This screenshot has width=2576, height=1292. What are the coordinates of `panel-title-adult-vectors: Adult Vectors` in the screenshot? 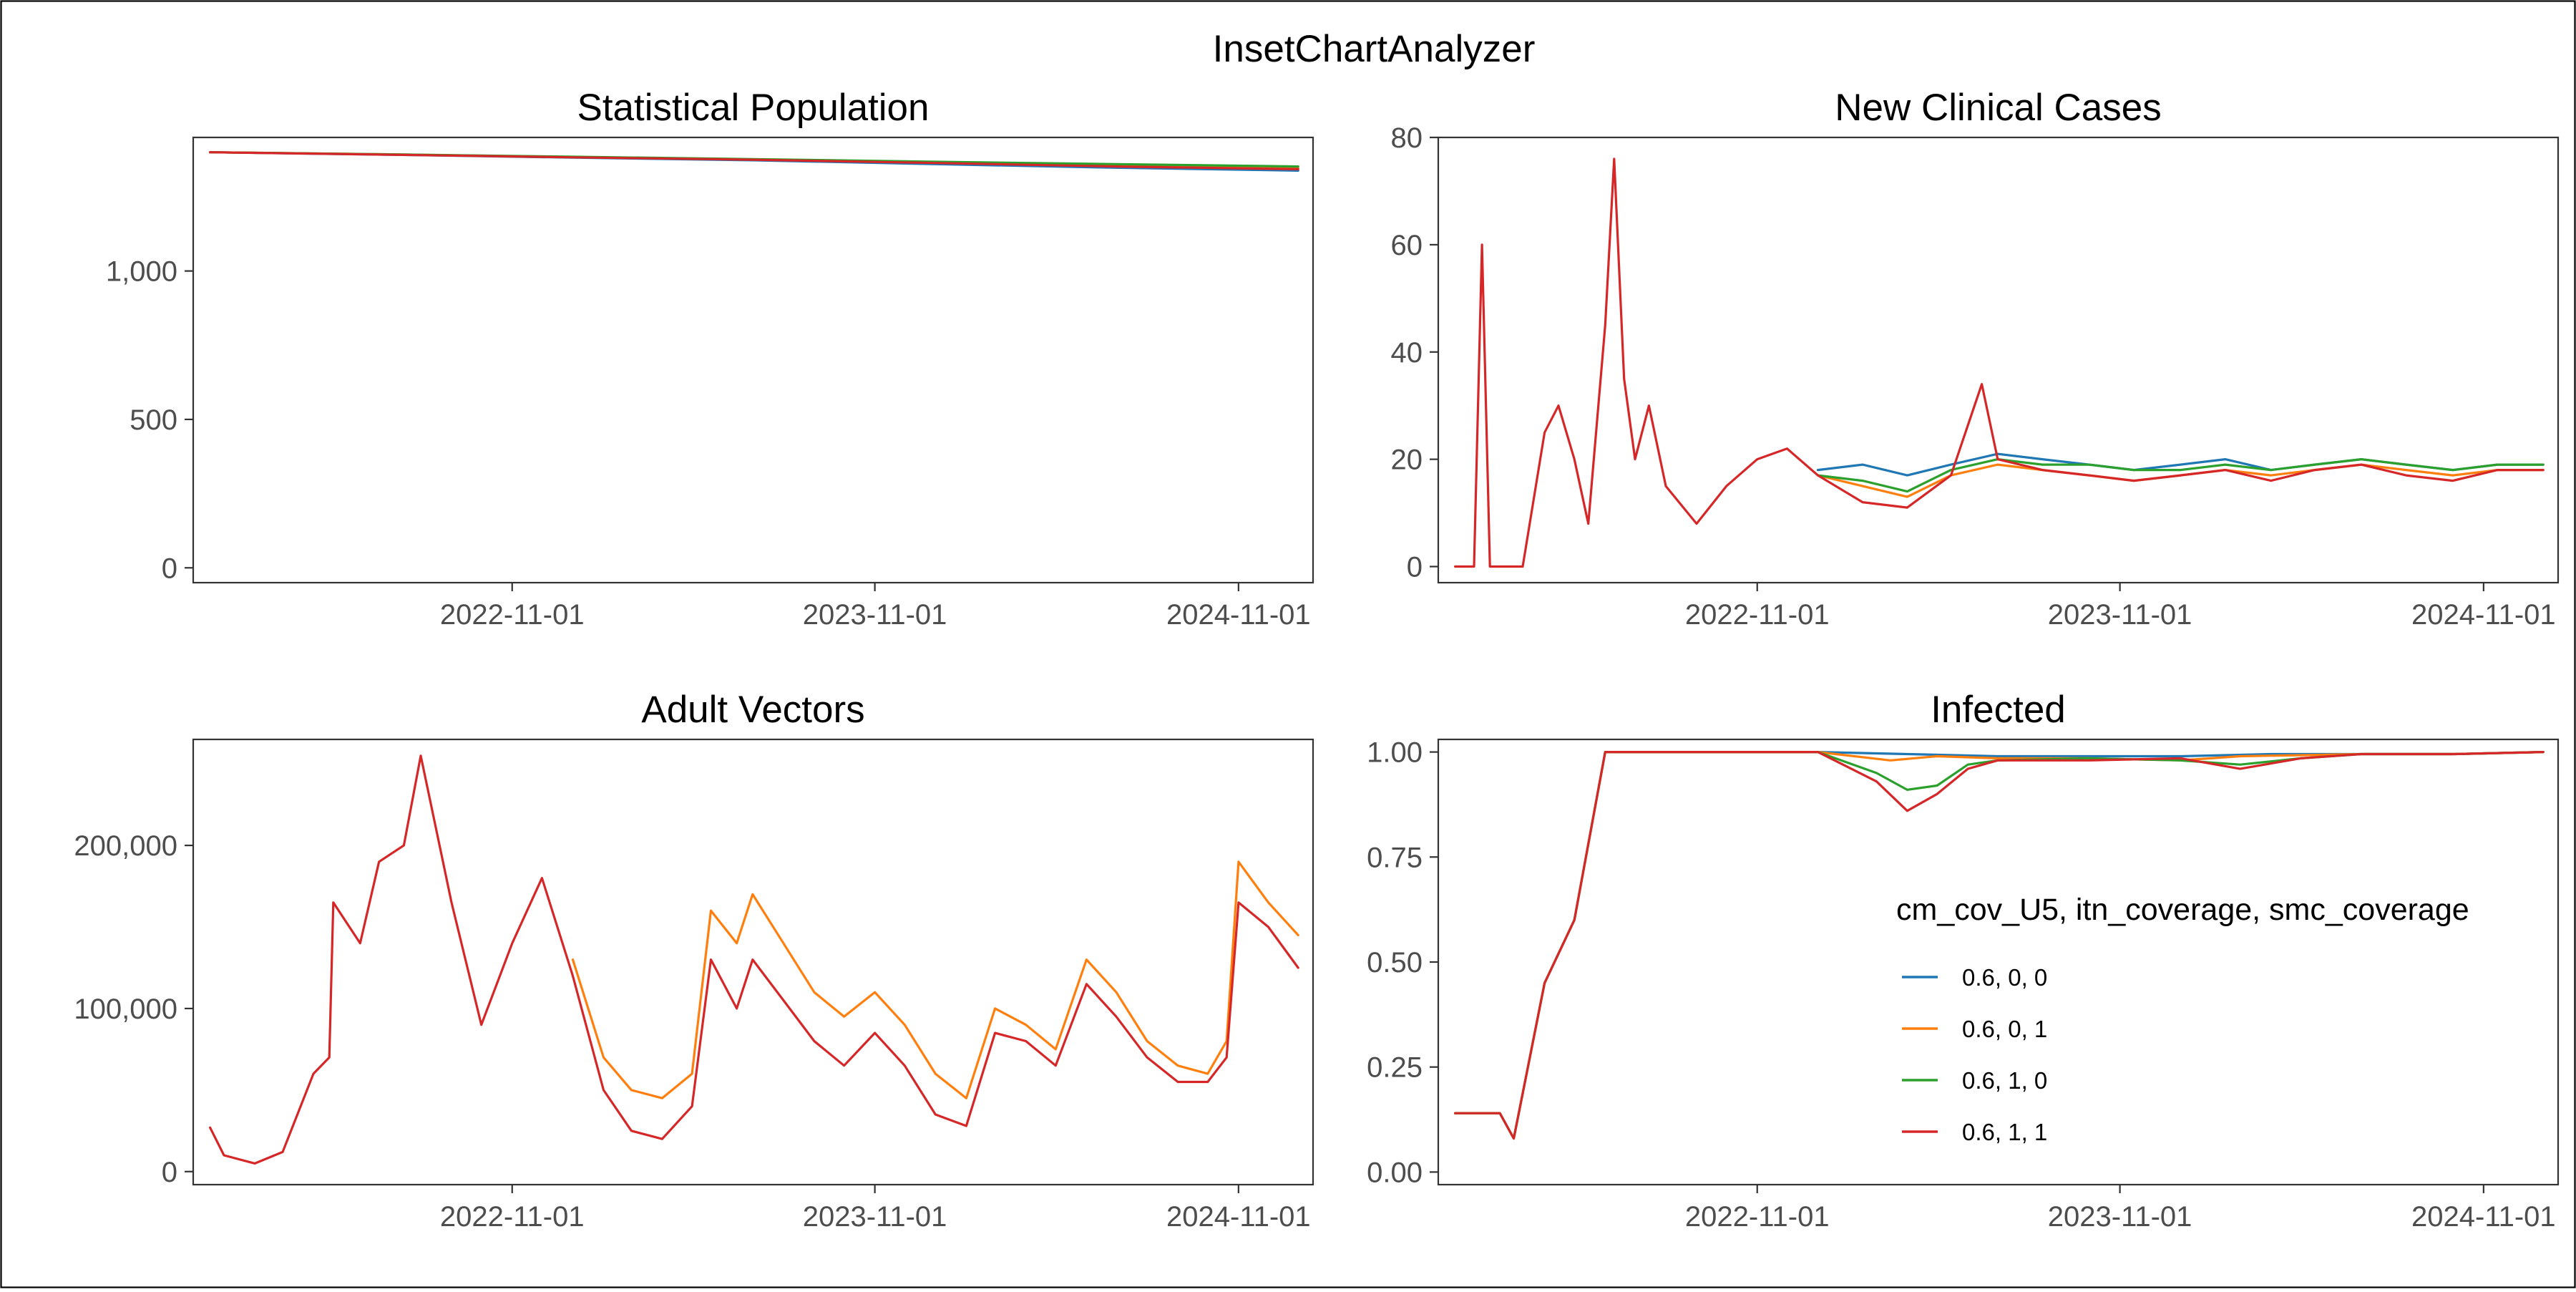 It's located at (752, 710).